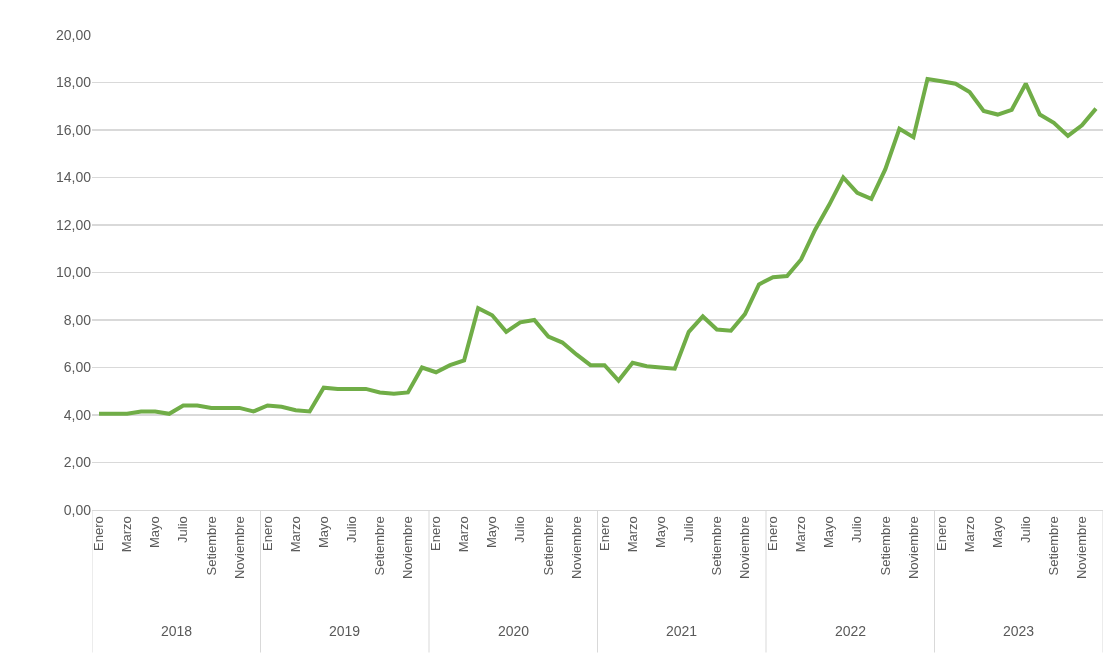 The width and height of the screenshot is (1110, 656). What do you see at coordinates (73, 129) in the screenshot?
I see `y-tick-label: 16,00` at bounding box center [73, 129].